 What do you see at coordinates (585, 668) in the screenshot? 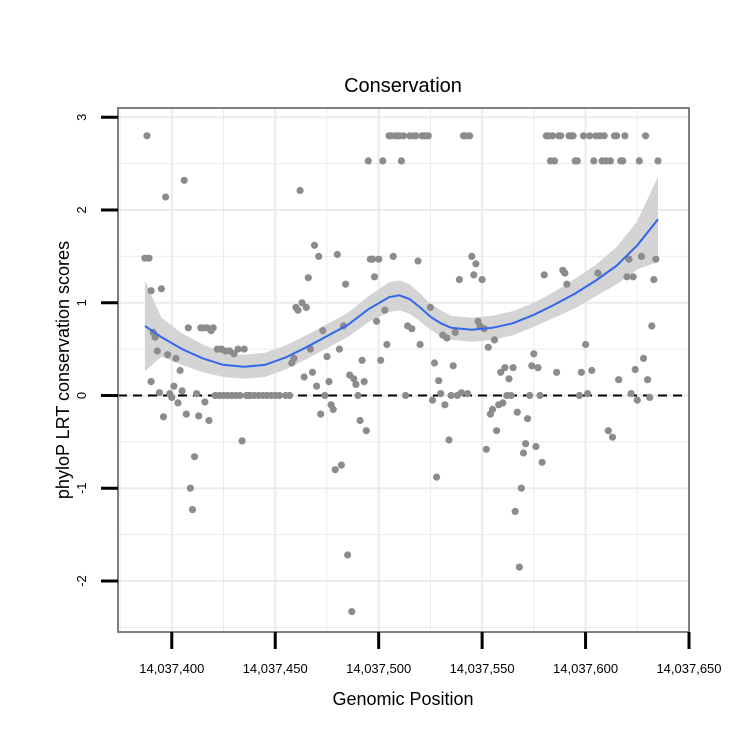
I see `x-tick-label: 14,037,600` at bounding box center [585, 668].